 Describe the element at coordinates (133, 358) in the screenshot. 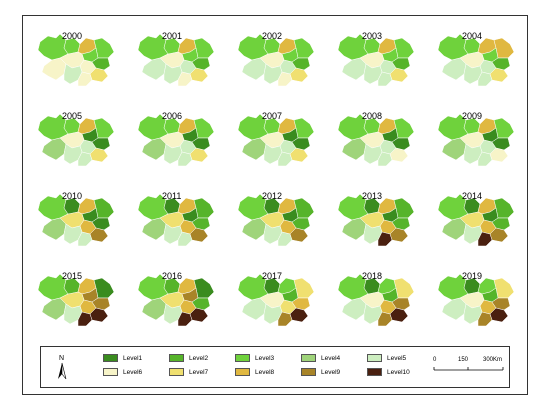

I see `legend-label: Level1` at that location.